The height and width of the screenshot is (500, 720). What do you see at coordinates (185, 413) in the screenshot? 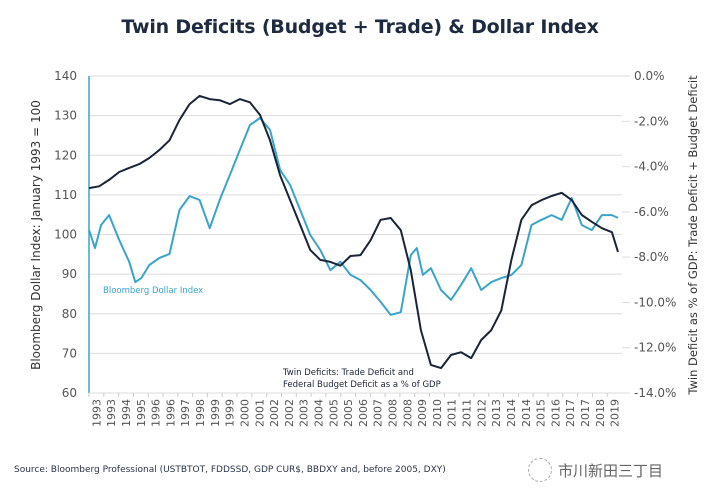
I see `x-tick-label: 1997` at bounding box center [185, 413].